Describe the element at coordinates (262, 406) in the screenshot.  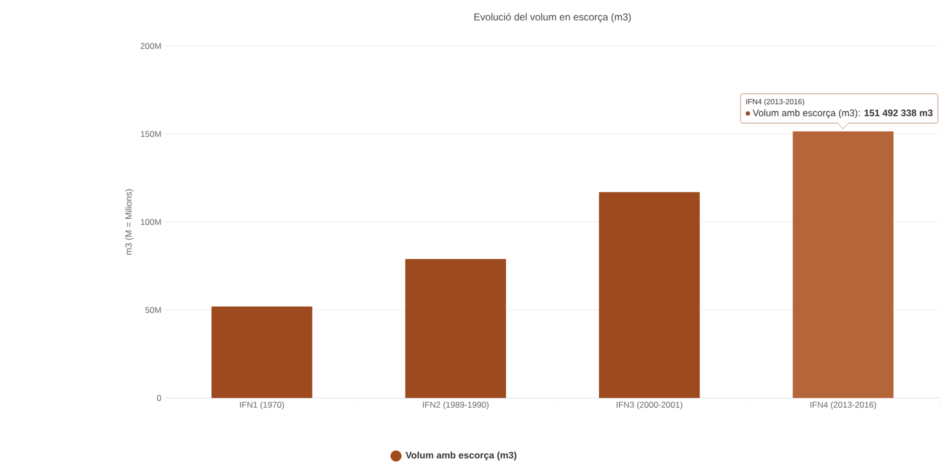
I see `x-tick-label: IFN1 (1970)` at that location.